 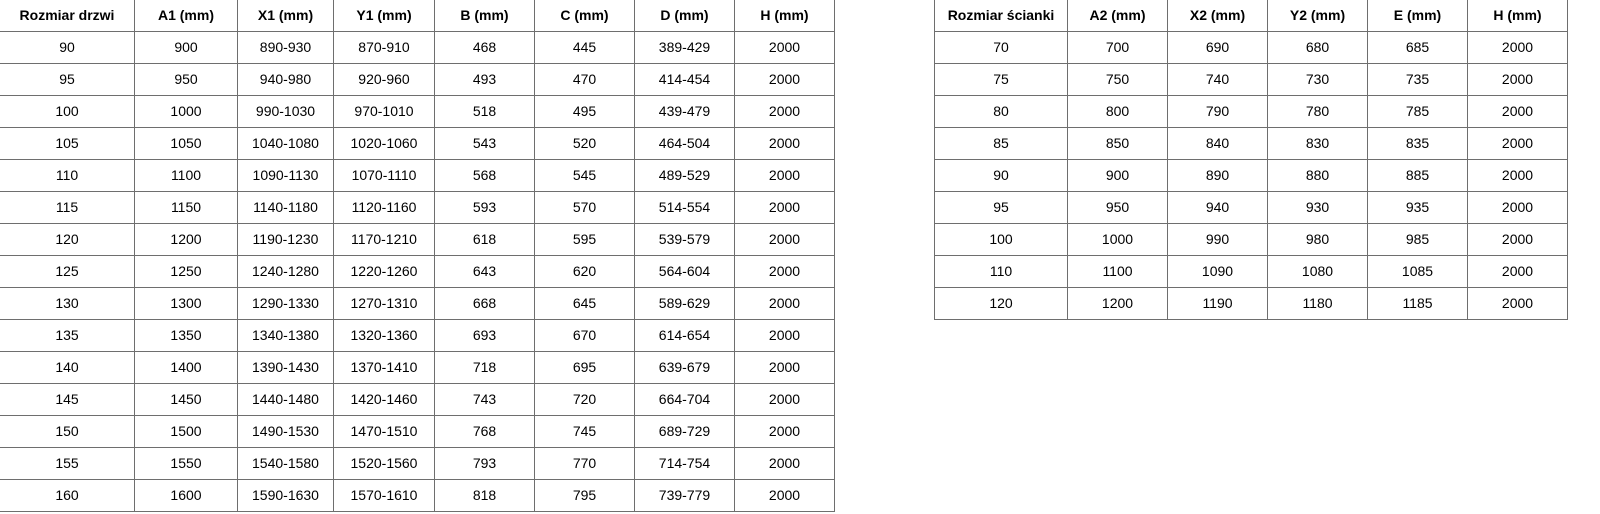 I want to click on table-cell: 680, so click(x=1317, y=47).